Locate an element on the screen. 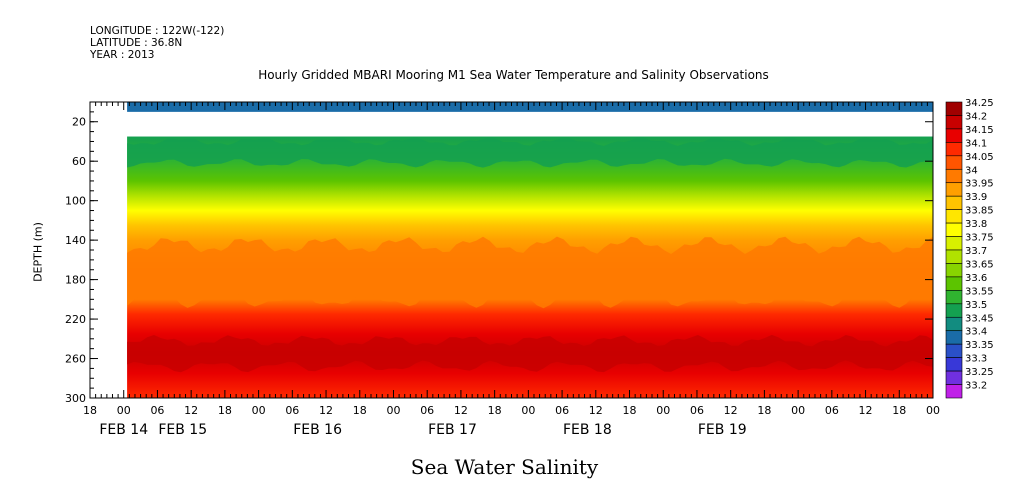  colorbar-label: 34.1 is located at coordinates (976, 143).